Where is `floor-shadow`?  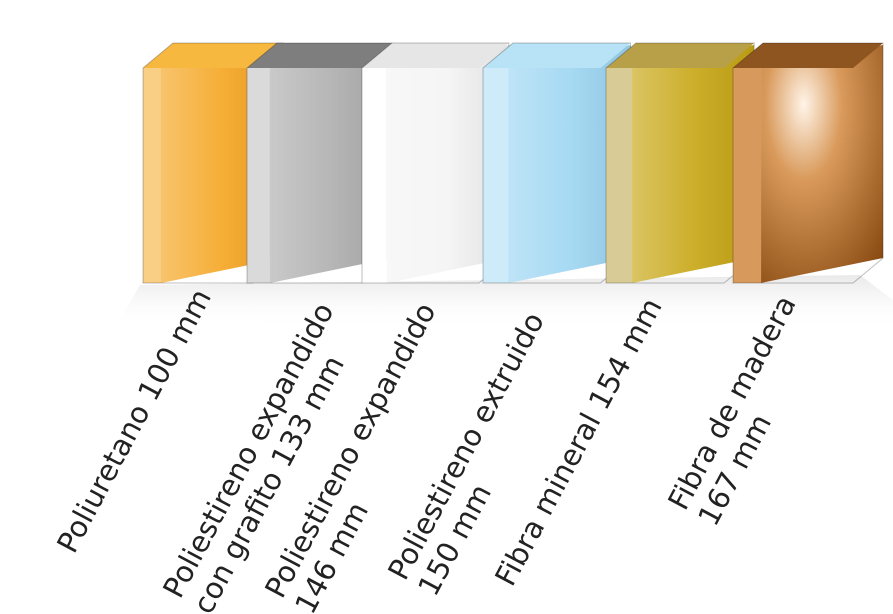 floor-shadow is located at coordinates (506, 302).